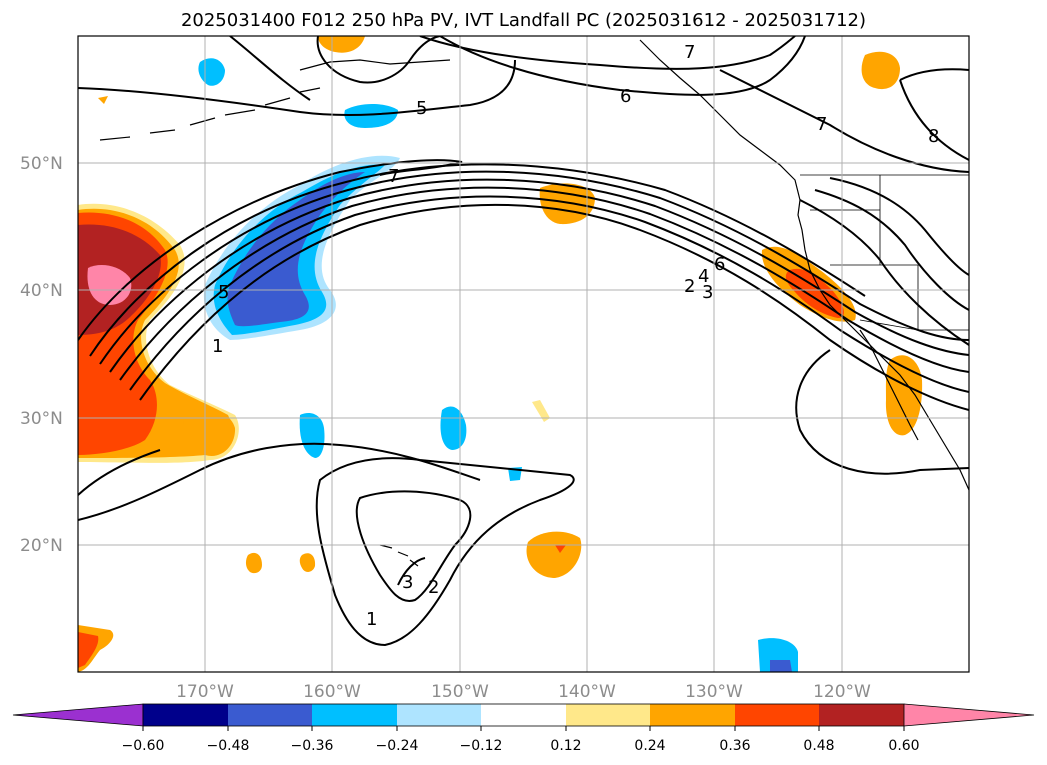 This screenshot has height=765, width=1047. Describe the element at coordinates (41, 355) in the screenshot. I see `latitude-labels: 50°N 40°N 30°N 20°N` at that location.